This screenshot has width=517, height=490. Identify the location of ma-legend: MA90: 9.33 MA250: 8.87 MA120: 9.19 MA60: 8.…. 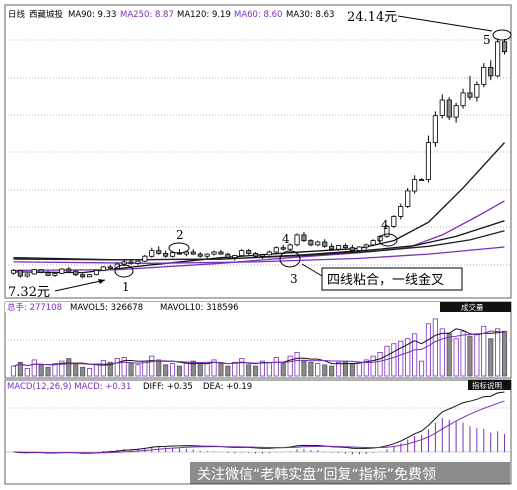
(201, 15).